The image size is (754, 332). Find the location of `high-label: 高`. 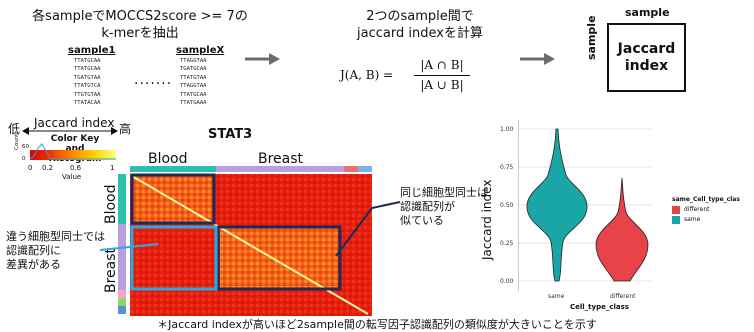

high-label: 高 is located at coordinates (125, 129).